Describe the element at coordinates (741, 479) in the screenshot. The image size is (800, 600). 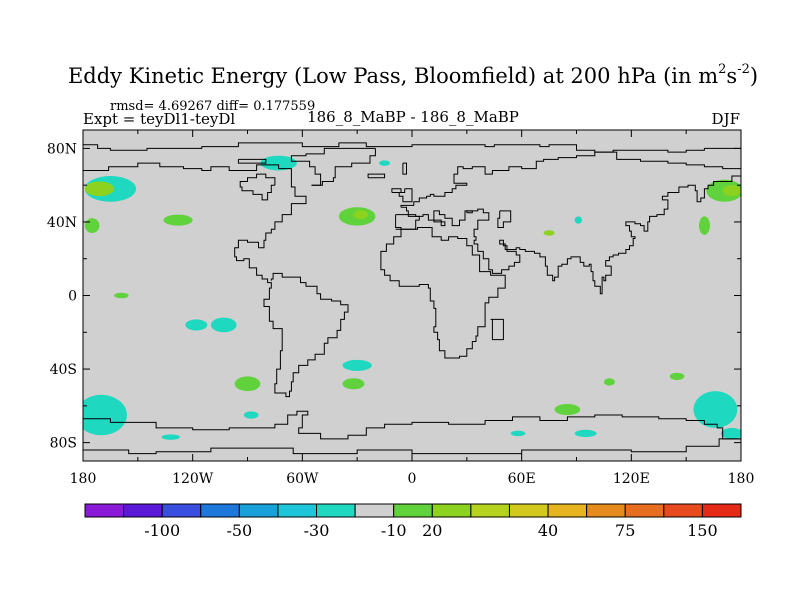
I see `x-tick-label-6: 180` at that location.